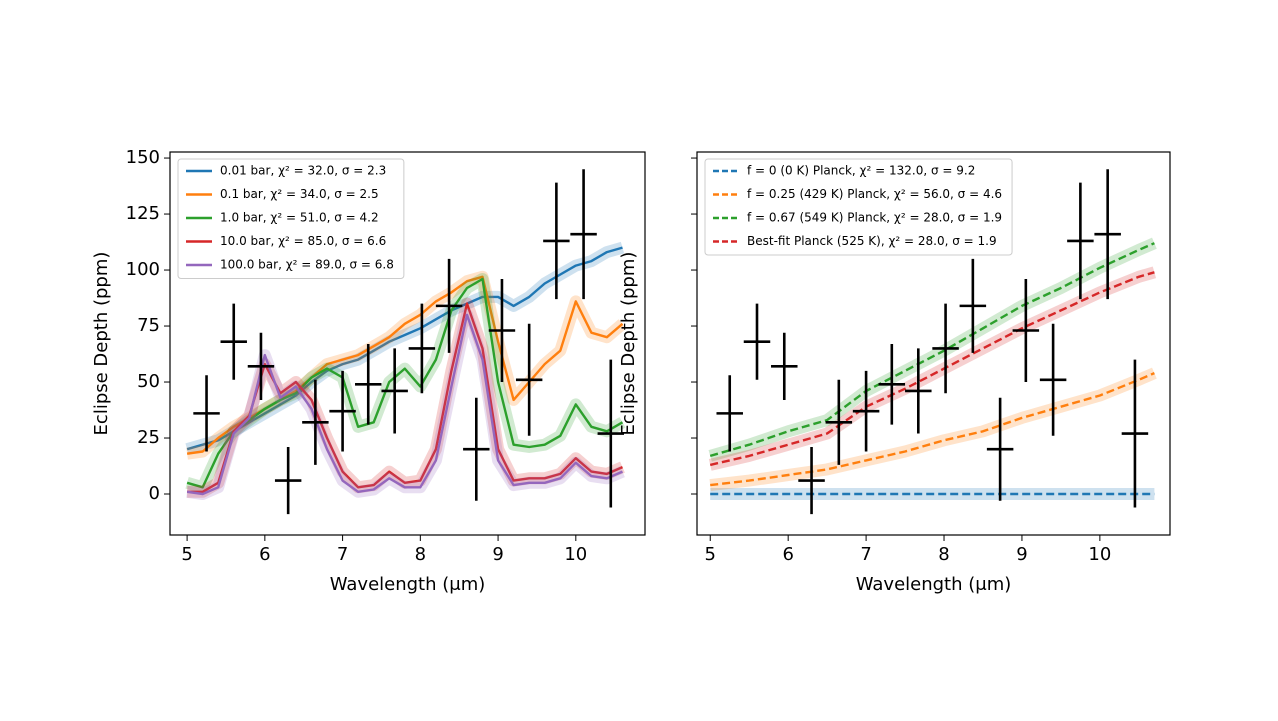 The image size is (1278, 721). I want to click on legend-label: 10.0 bar, χ² = 85.0, σ = 6.6, so click(303, 241).